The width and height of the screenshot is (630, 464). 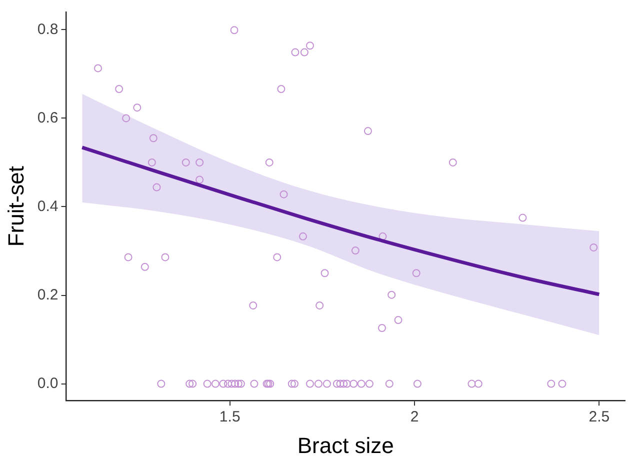 I want to click on x-tick-label: 2, so click(x=414, y=417).